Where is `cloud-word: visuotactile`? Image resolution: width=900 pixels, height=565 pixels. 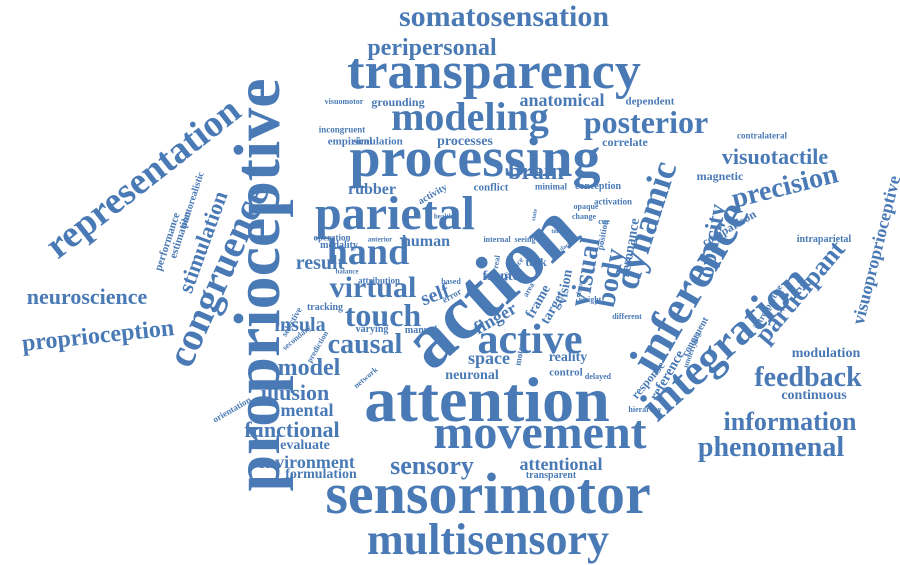 cloud-word: visuotactile is located at coordinates (775, 156).